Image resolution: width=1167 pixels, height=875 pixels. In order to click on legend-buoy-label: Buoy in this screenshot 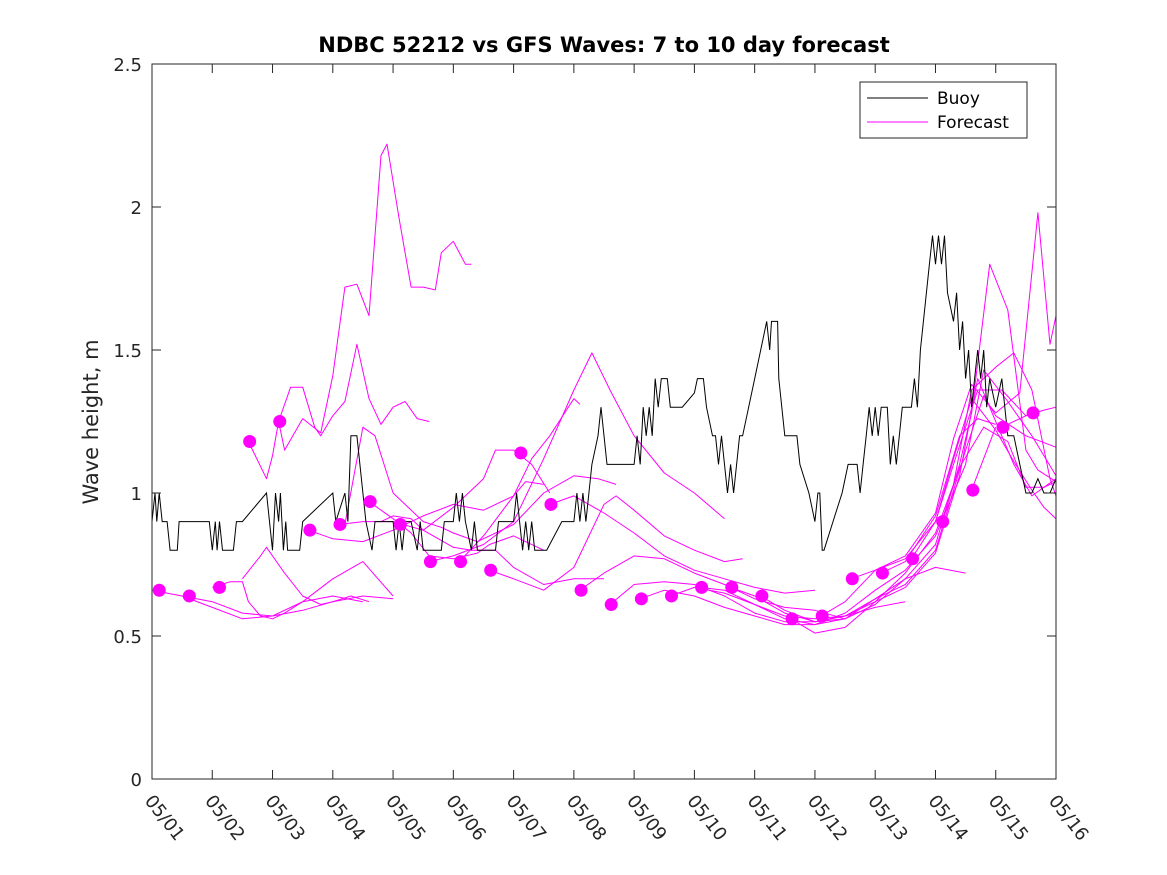, I will do `click(958, 99)`.